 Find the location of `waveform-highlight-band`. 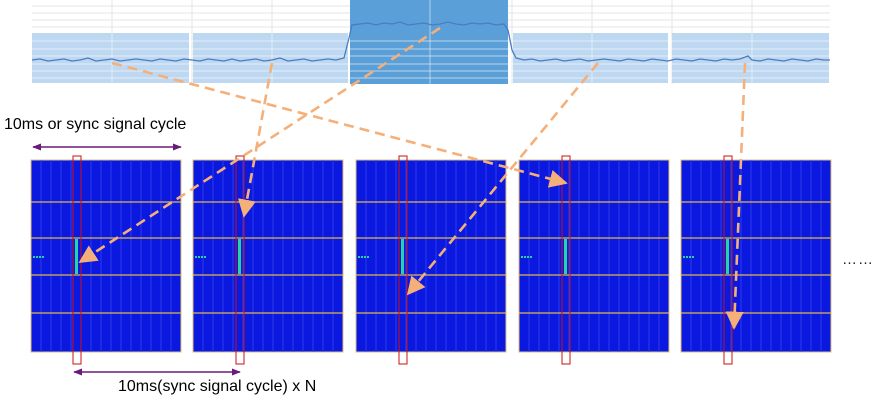

waveform-highlight-band is located at coordinates (429, 42).